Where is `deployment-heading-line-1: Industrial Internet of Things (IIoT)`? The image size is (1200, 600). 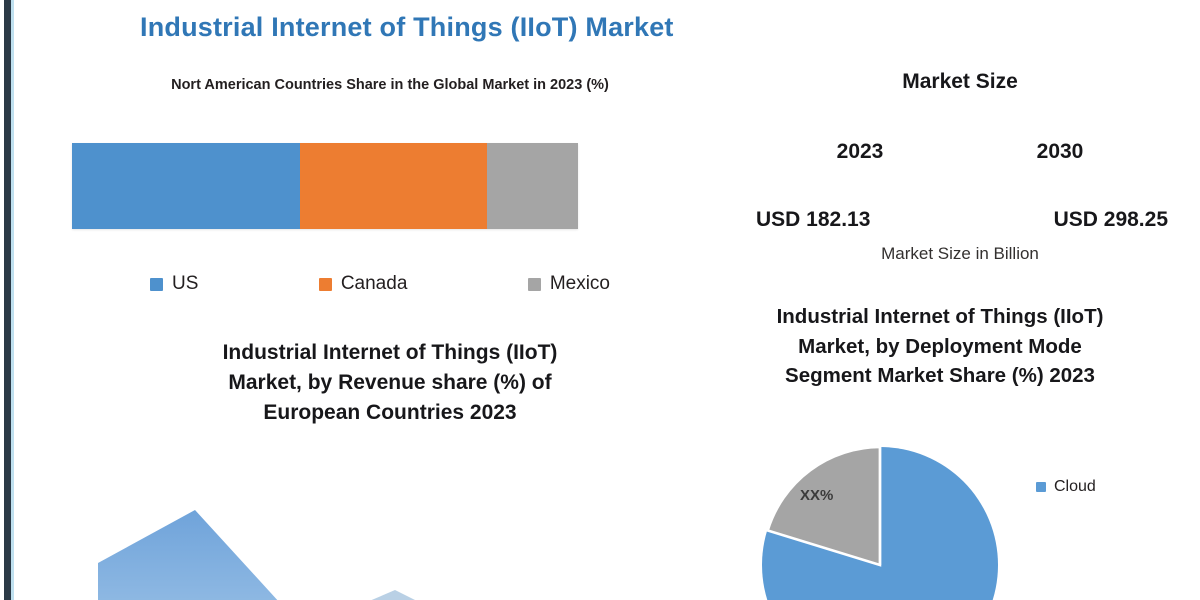
deployment-heading-line-1: Industrial Internet of Things (IIoT) is located at coordinates (940, 316).